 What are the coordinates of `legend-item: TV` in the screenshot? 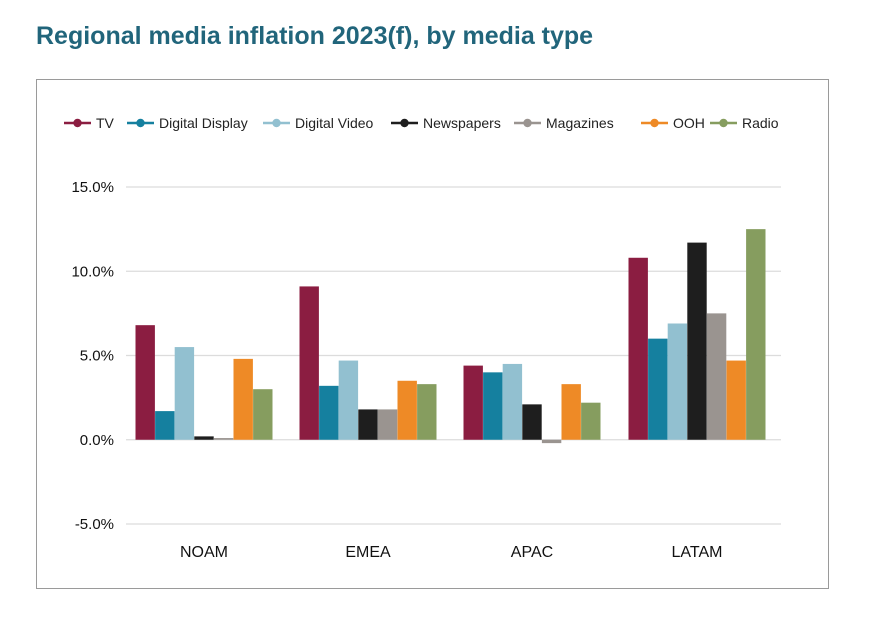 It's located at (89, 123).